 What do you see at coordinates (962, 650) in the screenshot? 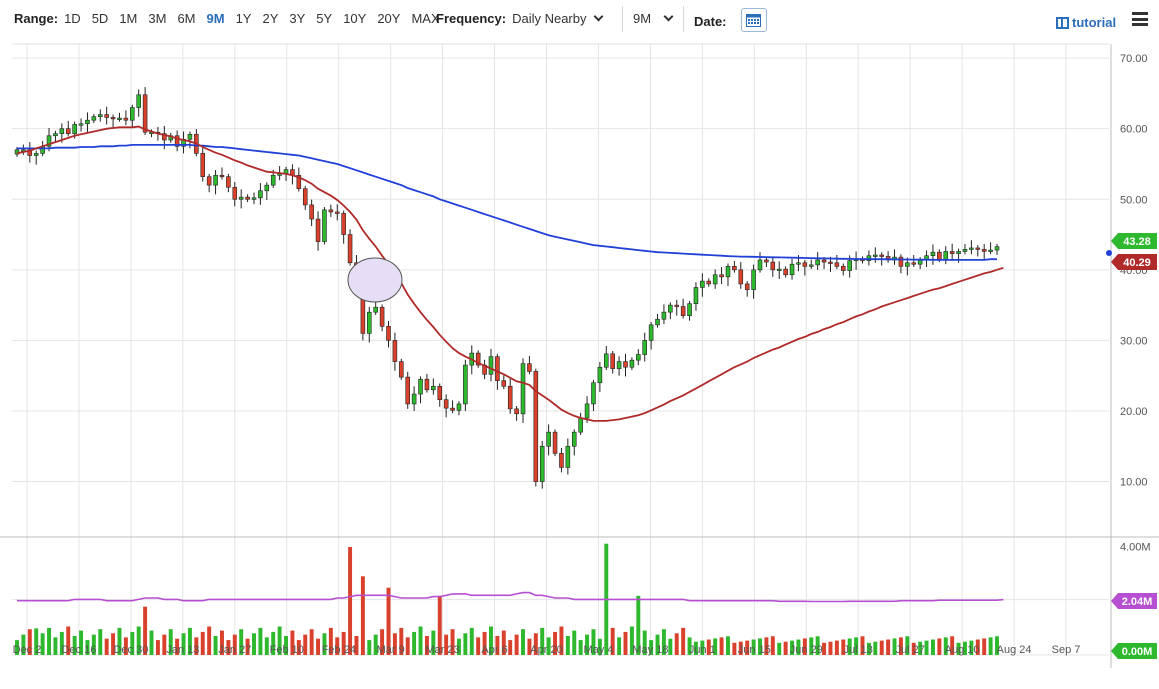
I see `x-tick-label: Aug 10` at bounding box center [962, 650].